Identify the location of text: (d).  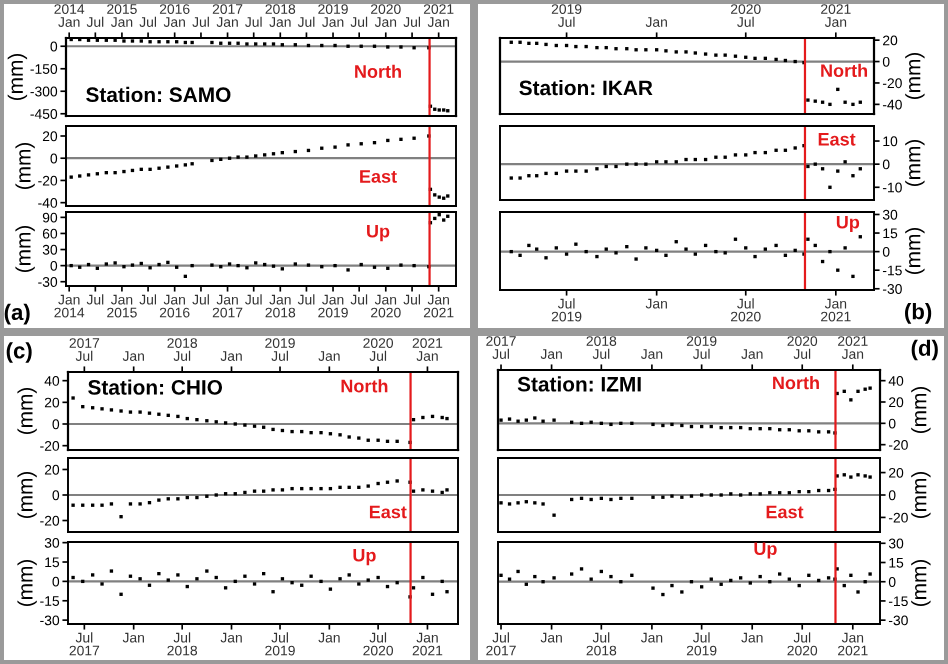
(924, 350).